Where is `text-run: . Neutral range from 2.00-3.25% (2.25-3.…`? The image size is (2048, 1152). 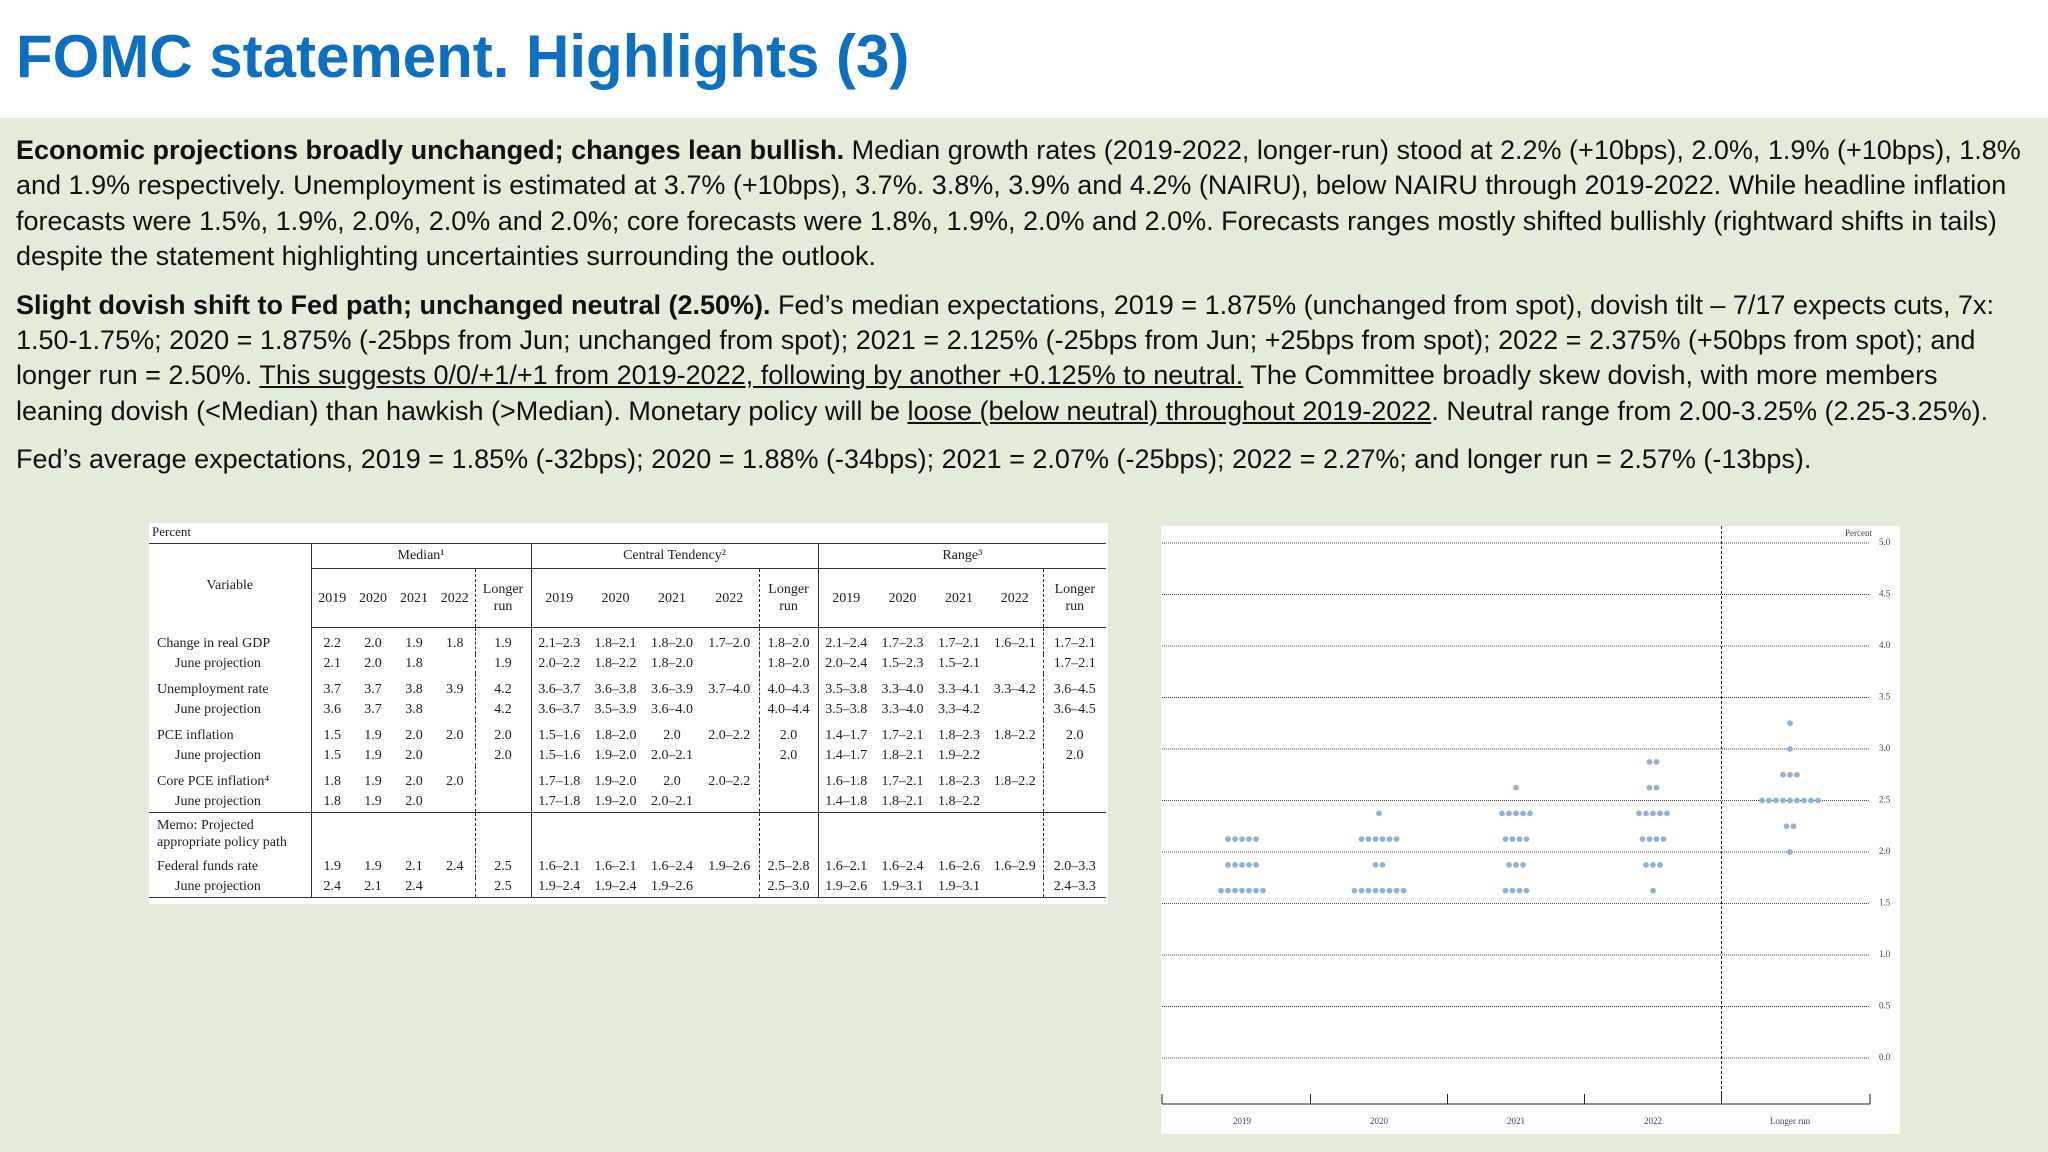 text-run: . Neutral range from 2.00-3.25% (2.25-3.… is located at coordinates (1710, 410).